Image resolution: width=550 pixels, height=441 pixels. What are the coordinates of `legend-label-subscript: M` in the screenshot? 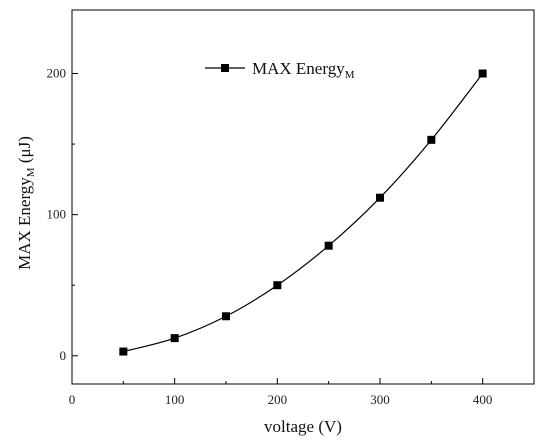 It's located at (350, 75).